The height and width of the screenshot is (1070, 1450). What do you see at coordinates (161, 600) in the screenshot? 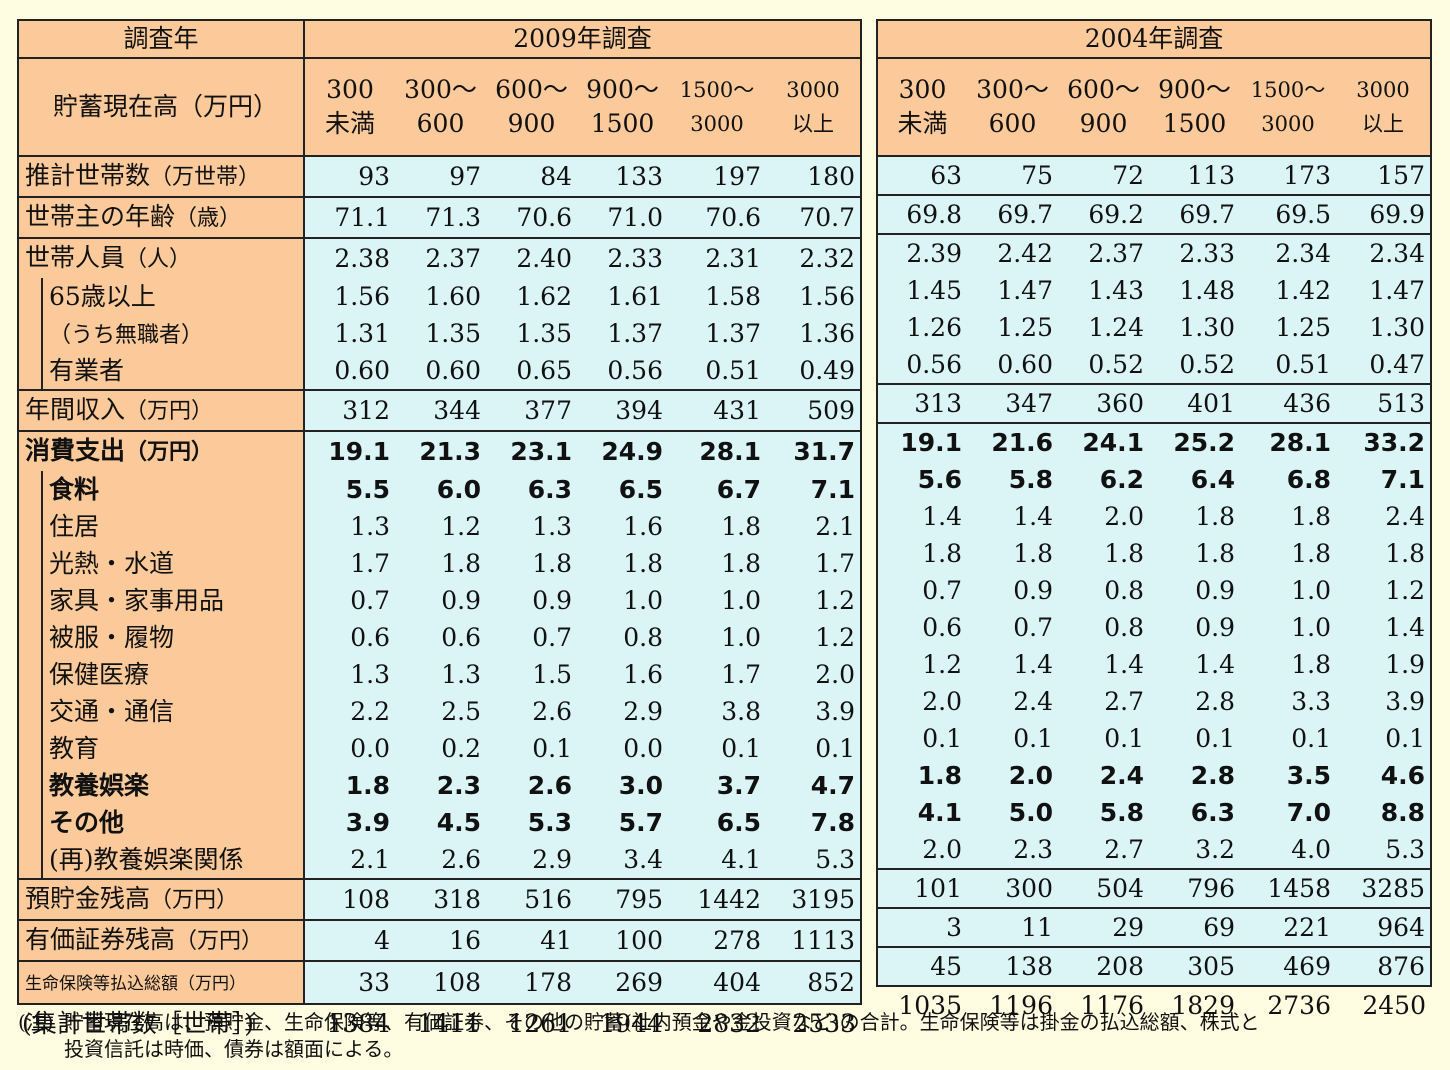
I see `row-label: 家具・家事用品` at bounding box center [161, 600].